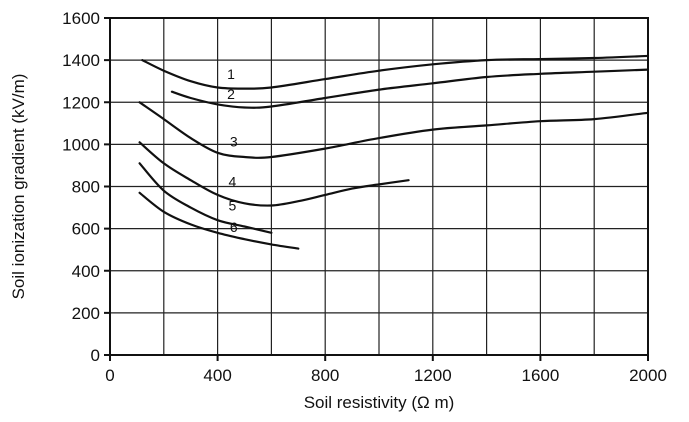 The width and height of the screenshot is (689, 422). I want to click on x-tick-label: 1600, so click(540, 375).